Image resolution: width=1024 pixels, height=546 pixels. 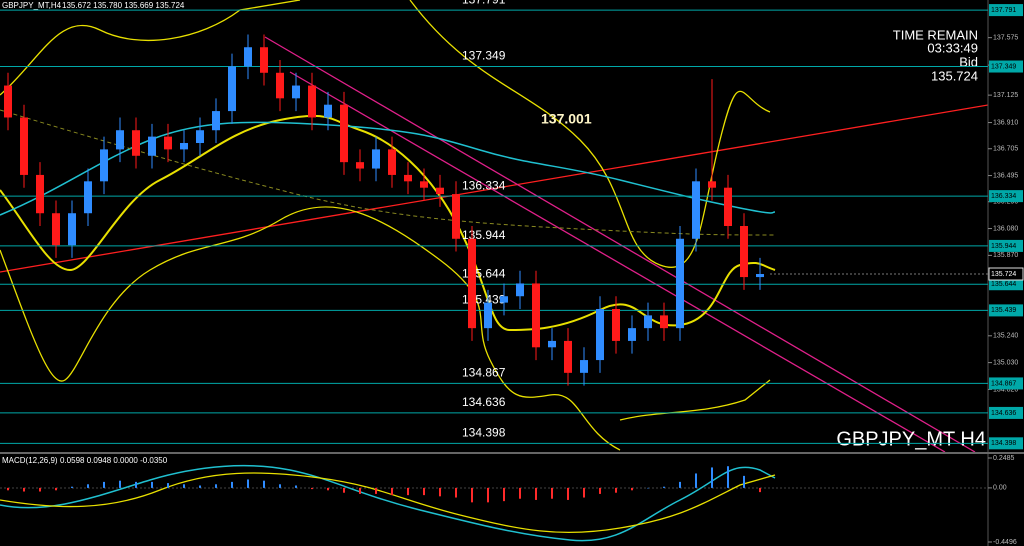 I want to click on level-box-label: 137.349, so click(x=1003, y=66).